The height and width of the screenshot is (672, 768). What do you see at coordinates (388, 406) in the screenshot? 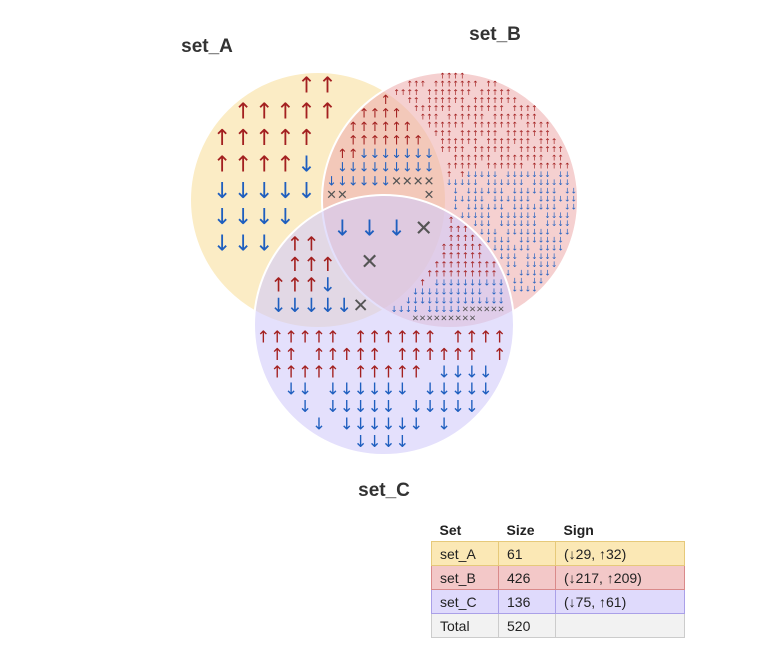
I see `down-glyphs: ↓ ↓ ↓ ↓↓ ↓ ↓ ↓ ↓ ↓ ↓ ↓ ↓ ↓ ↓ ↓ ↓↓ ↓ ↓ ↓ ↓ ↓ ↓ ↓ ↓ ↓ ↓↓ ↓ ↓ ↓ ↓ ↓ ↓ ↓↓ ↓ ↓ ↓` at bounding box center [388, 406].